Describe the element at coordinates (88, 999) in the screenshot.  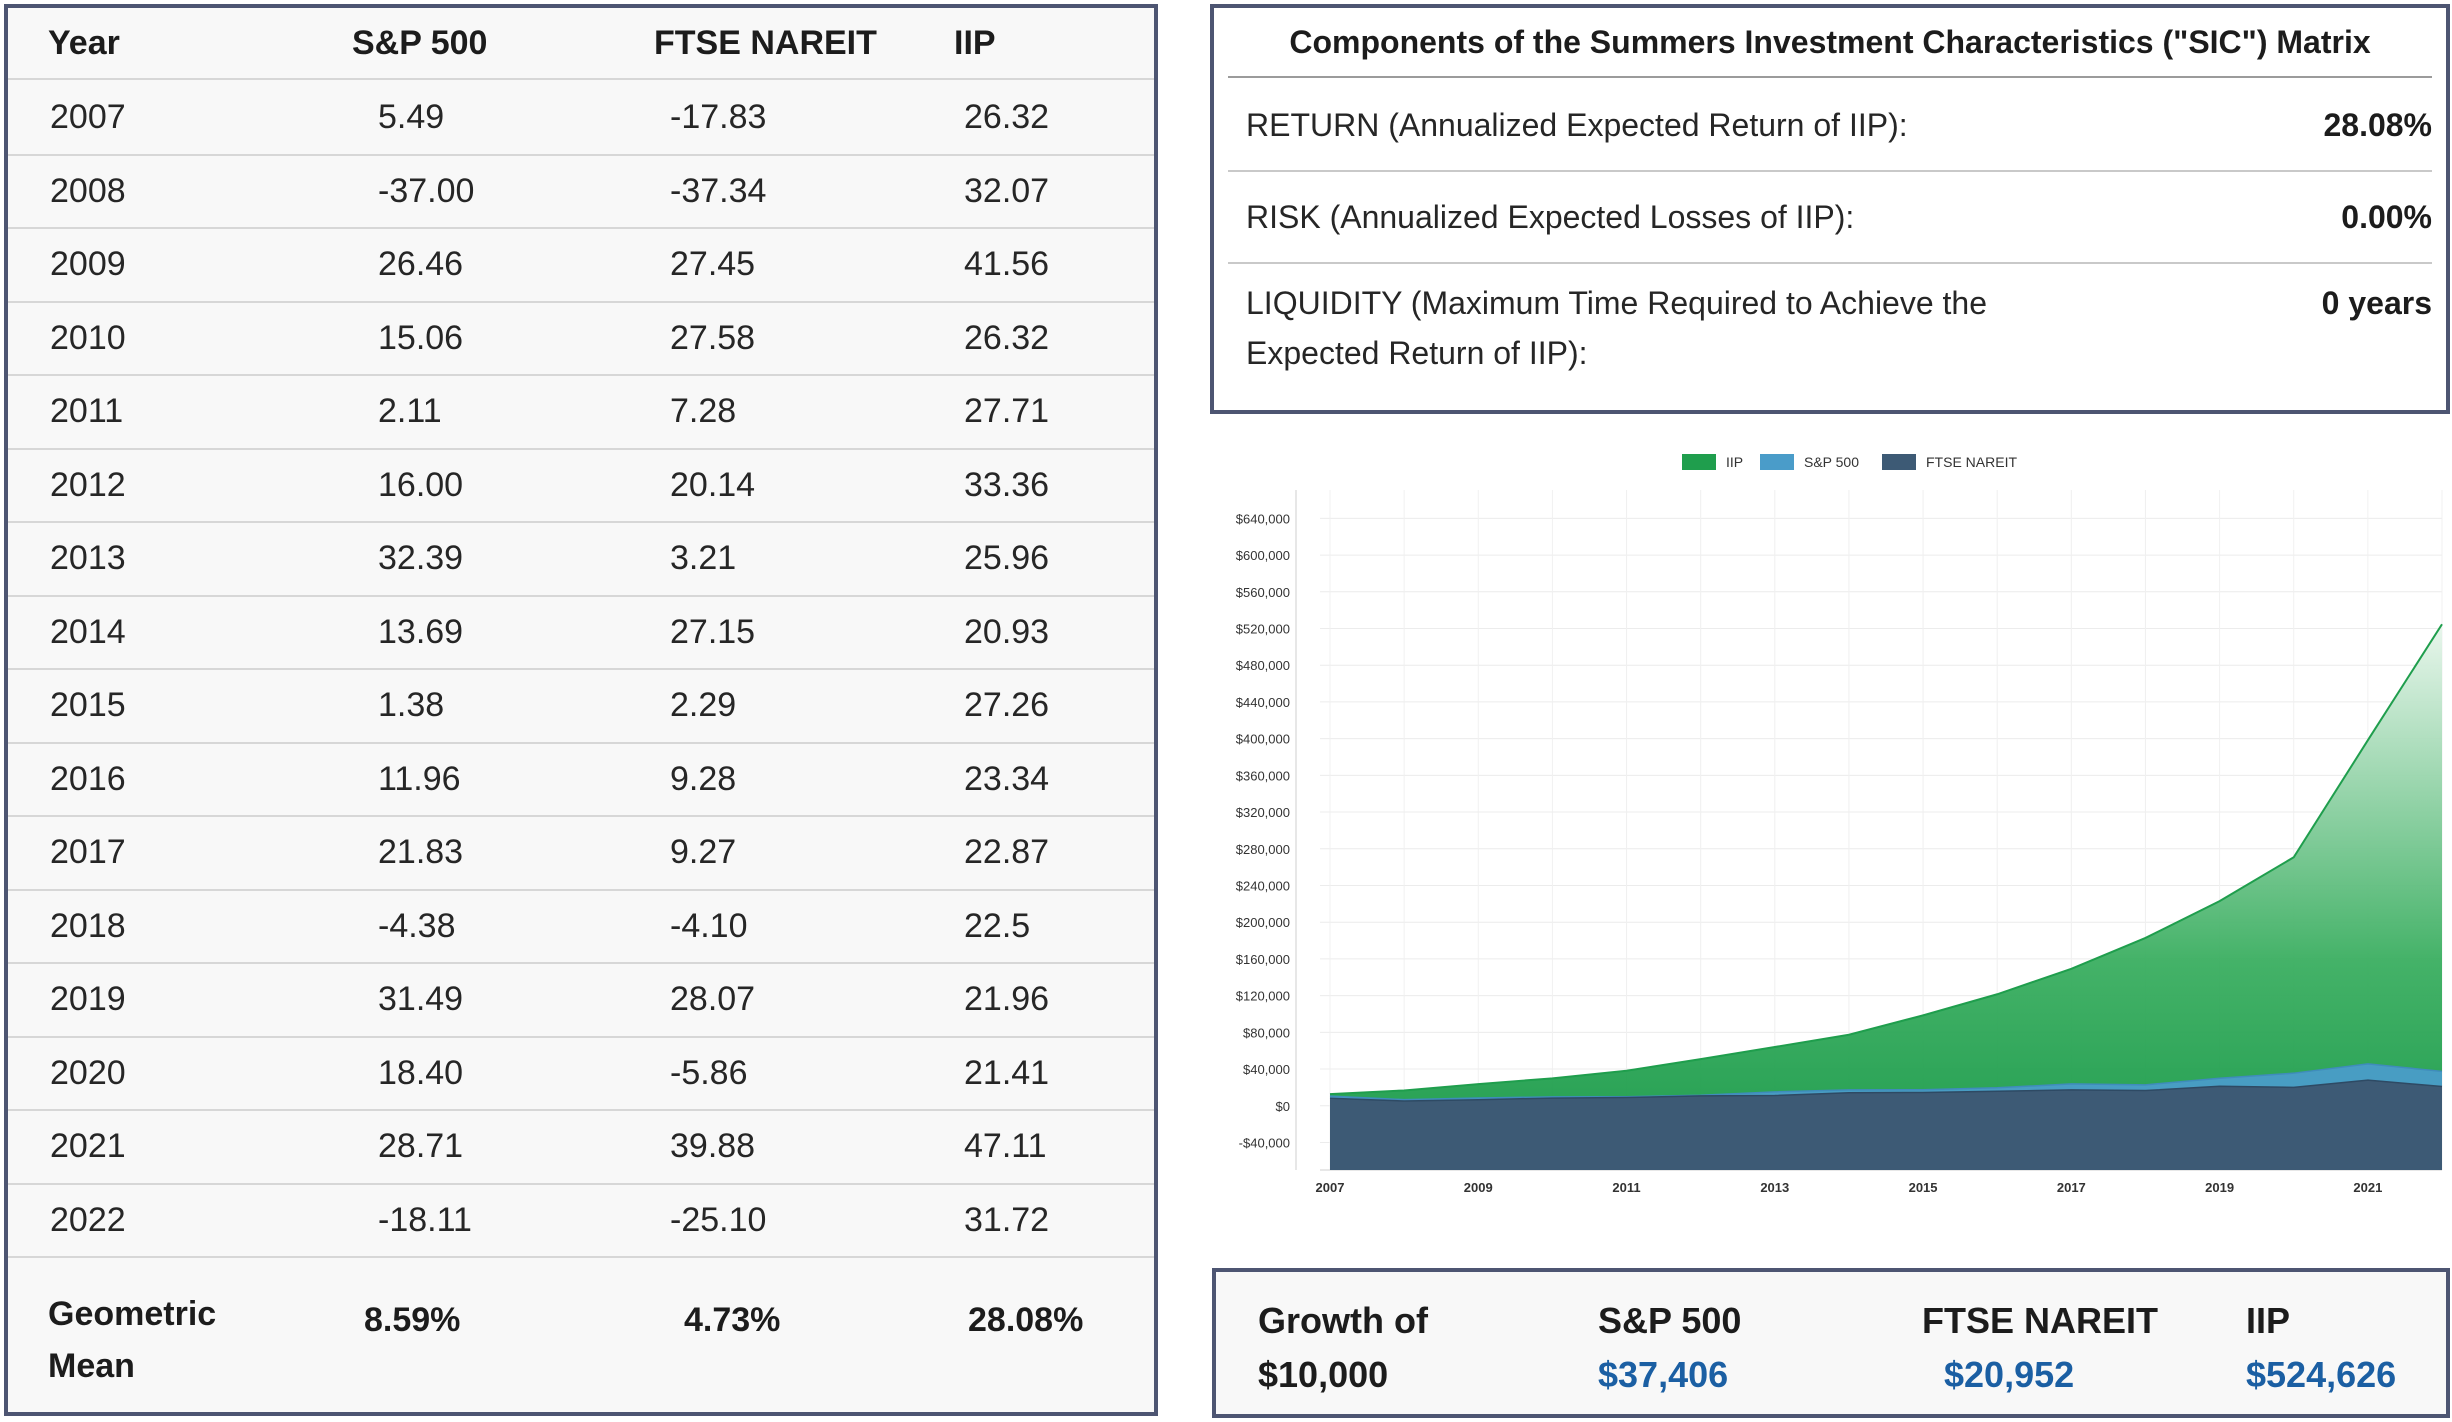
I see `cell-year: 2019` at that location.